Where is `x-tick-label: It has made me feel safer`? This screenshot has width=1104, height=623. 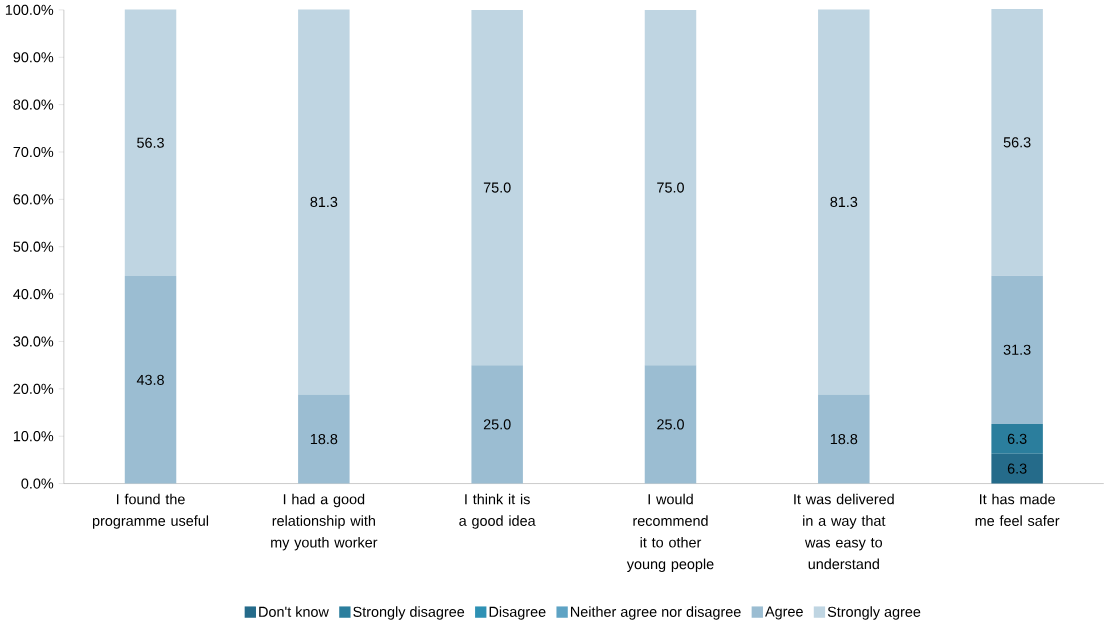
x-tick-label: It has made me feel safer is located at coordinates (1017, 509).